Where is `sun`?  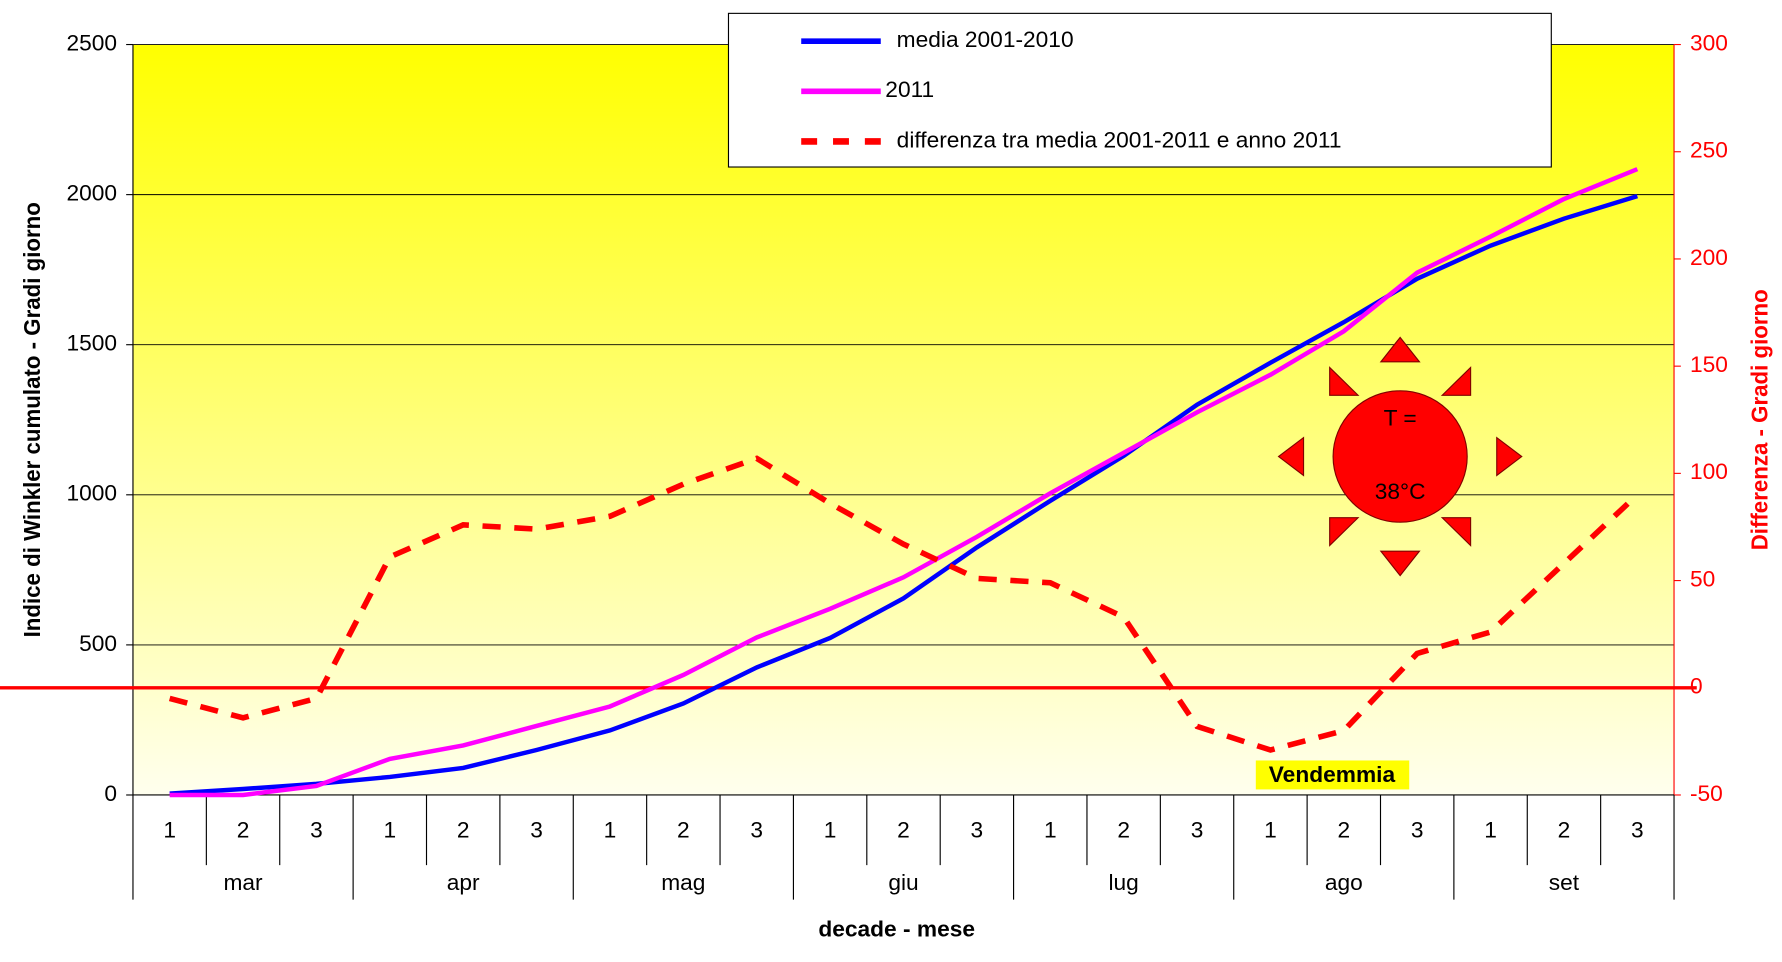
sun is located at coordinates (1400, 456).